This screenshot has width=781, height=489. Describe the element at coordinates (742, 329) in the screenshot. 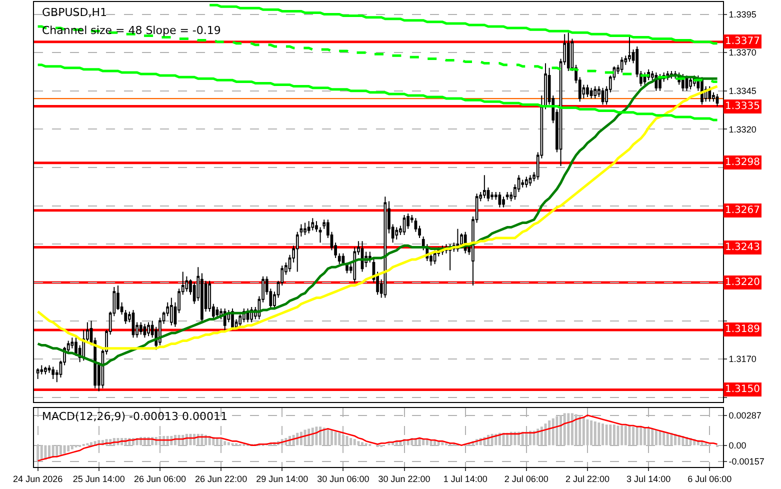

I see `ref-line-label: 1.3189` at that location.